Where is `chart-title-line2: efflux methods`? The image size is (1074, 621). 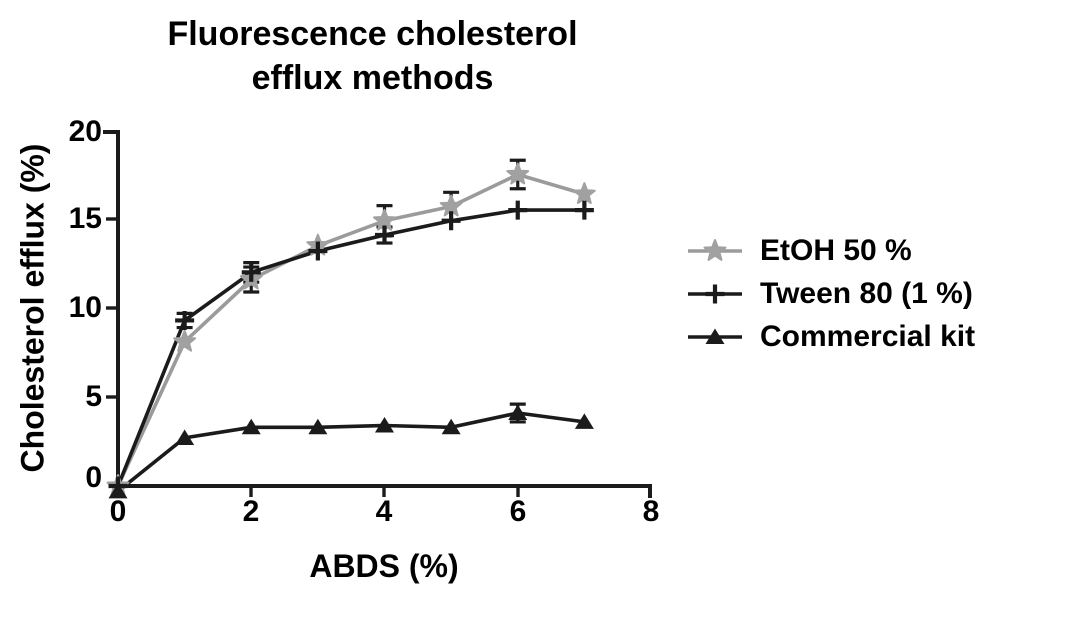 chart-title-line2: efflux methods is located at coordinates (372, 78).